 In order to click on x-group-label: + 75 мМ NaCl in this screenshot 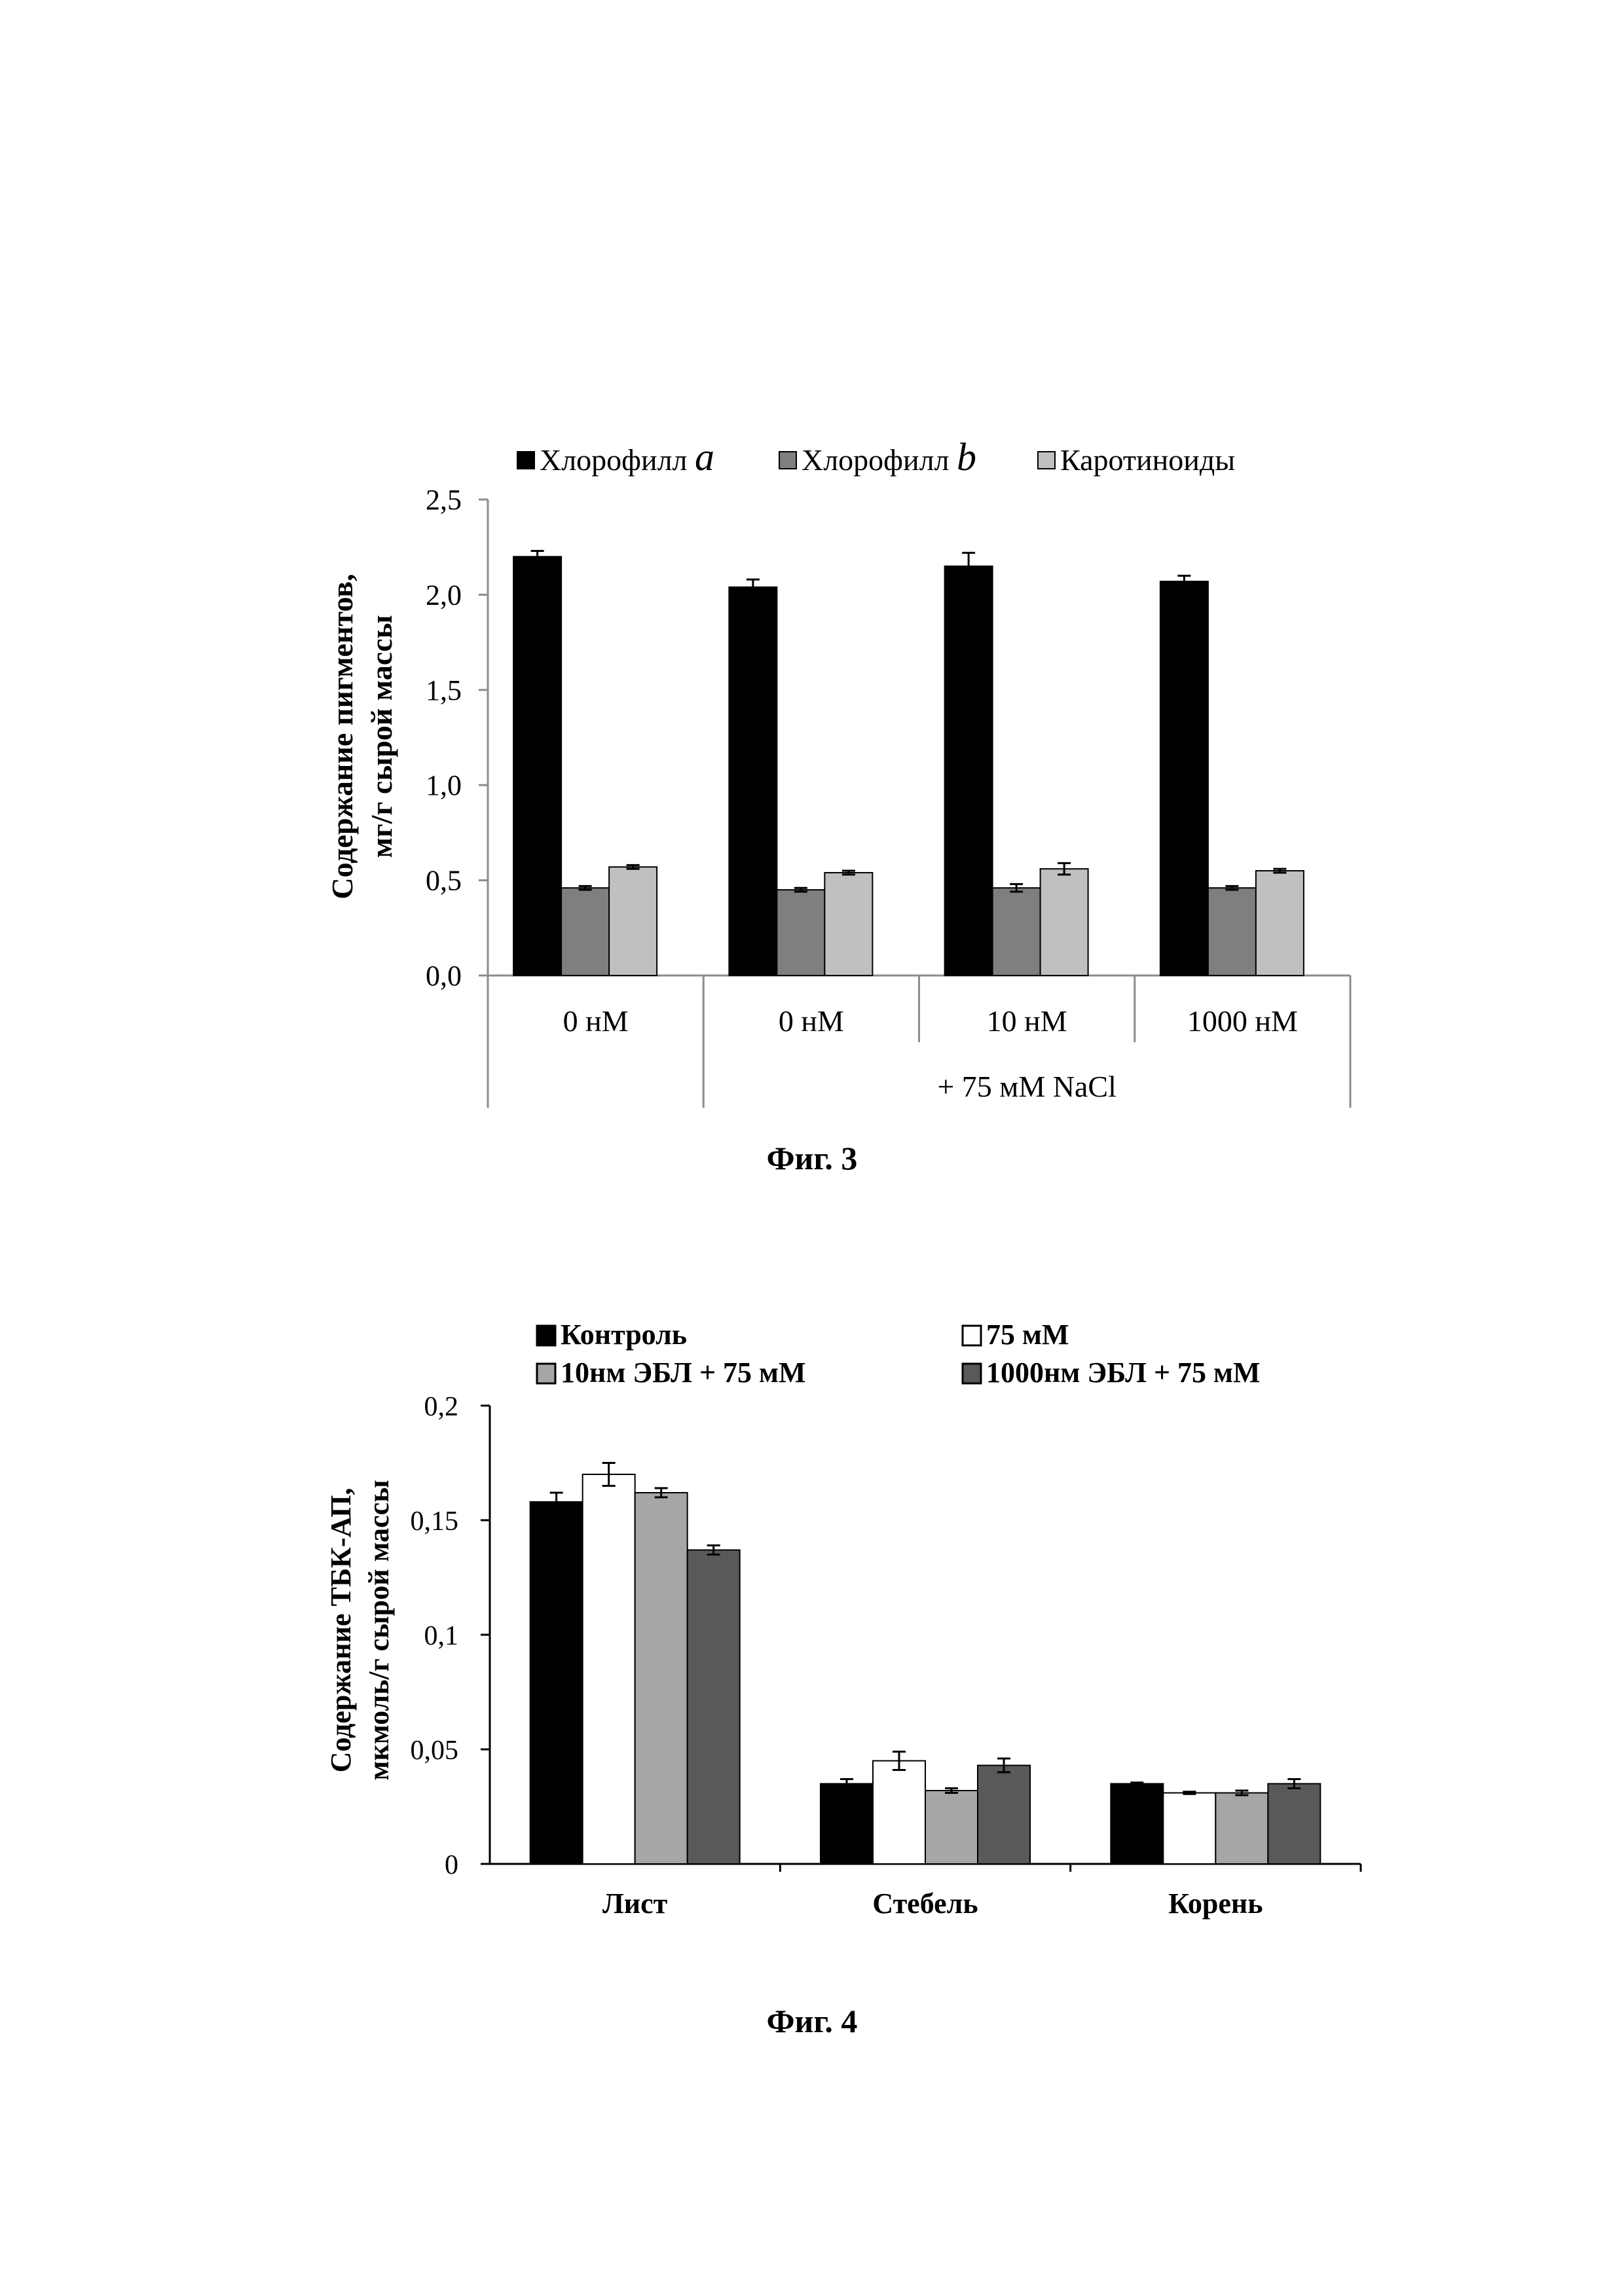, I will do `click(1026, 1086)`.